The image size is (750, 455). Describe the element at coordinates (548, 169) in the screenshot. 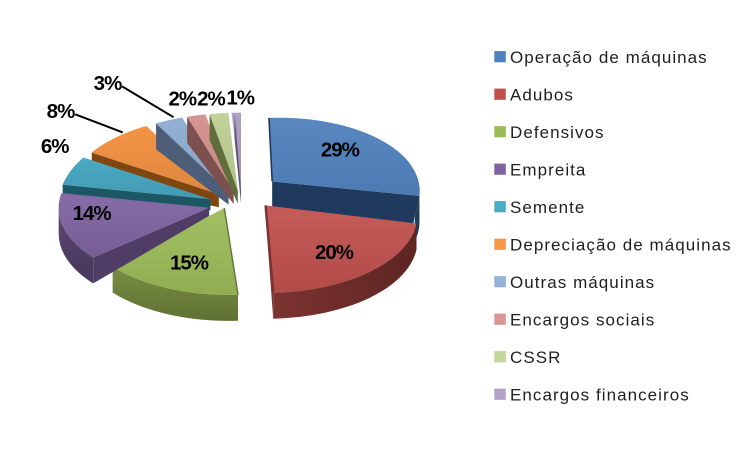

I see `svg-text: Empreita` at that location.